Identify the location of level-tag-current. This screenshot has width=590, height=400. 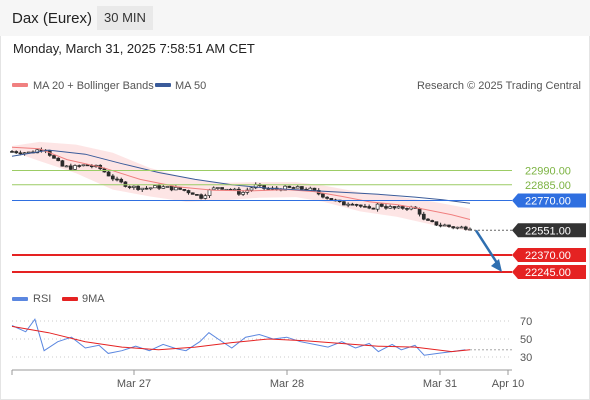
(549, 230).